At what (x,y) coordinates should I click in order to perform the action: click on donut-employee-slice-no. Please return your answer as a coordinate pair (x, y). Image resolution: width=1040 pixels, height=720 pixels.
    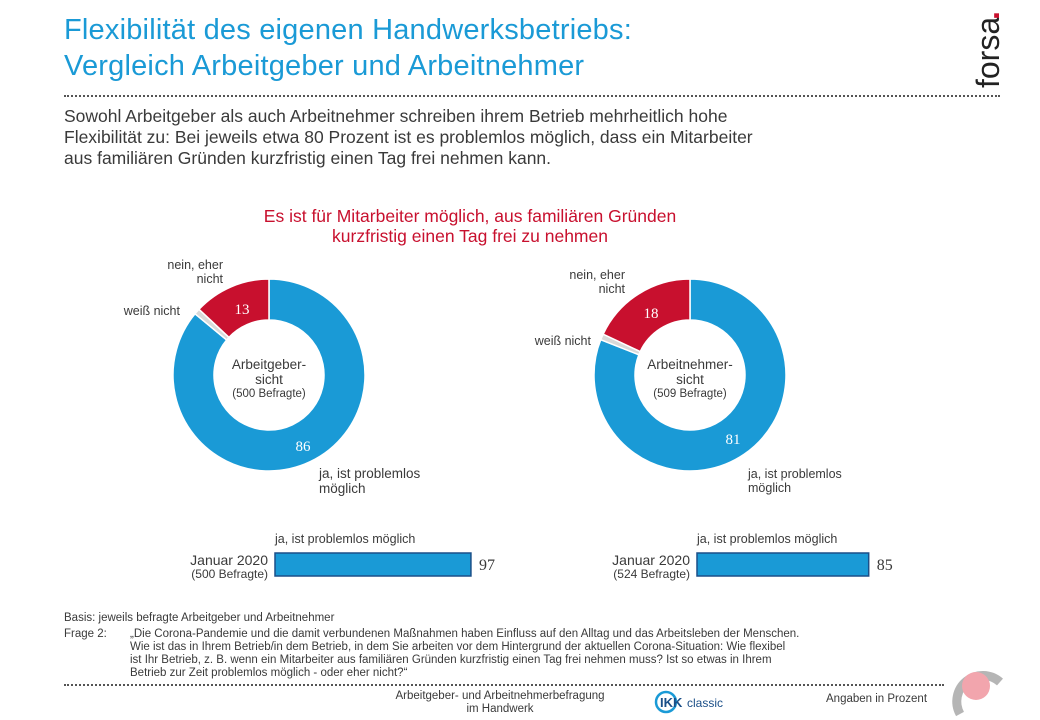
    Looking at the image, I should click on (646, 315).